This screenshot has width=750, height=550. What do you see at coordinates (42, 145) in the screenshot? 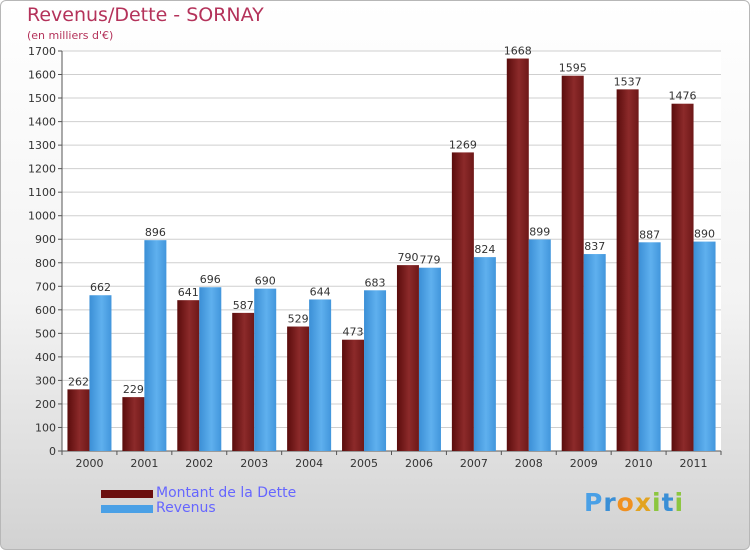
I see `y-tick-label: 1300` at bounding box center [42, 145].